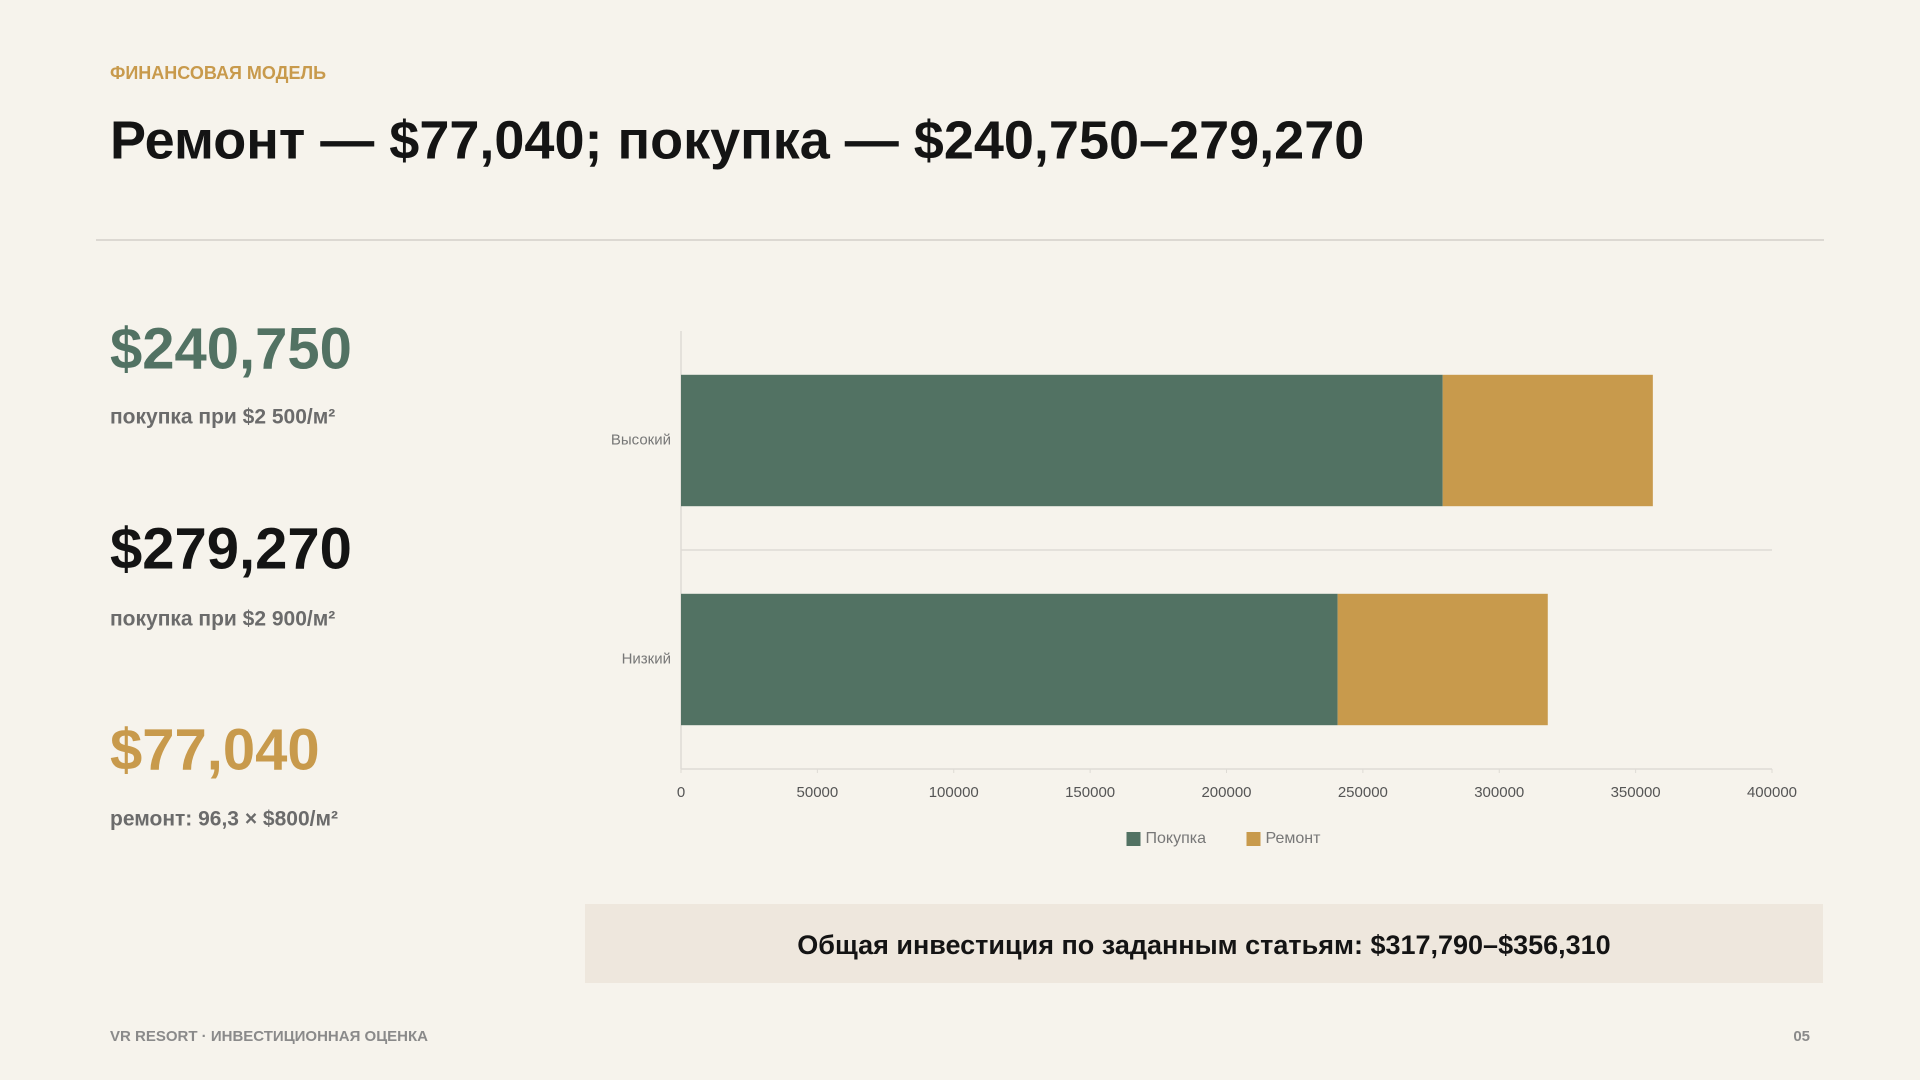 This screenshot has width=1920, height=1080. What do you see at coordinates (218, 73) in the screenshot?
I see `kicker: ФИНАНСОВАЯ МОДЕЛЬ` at bounding box center [218, 73].